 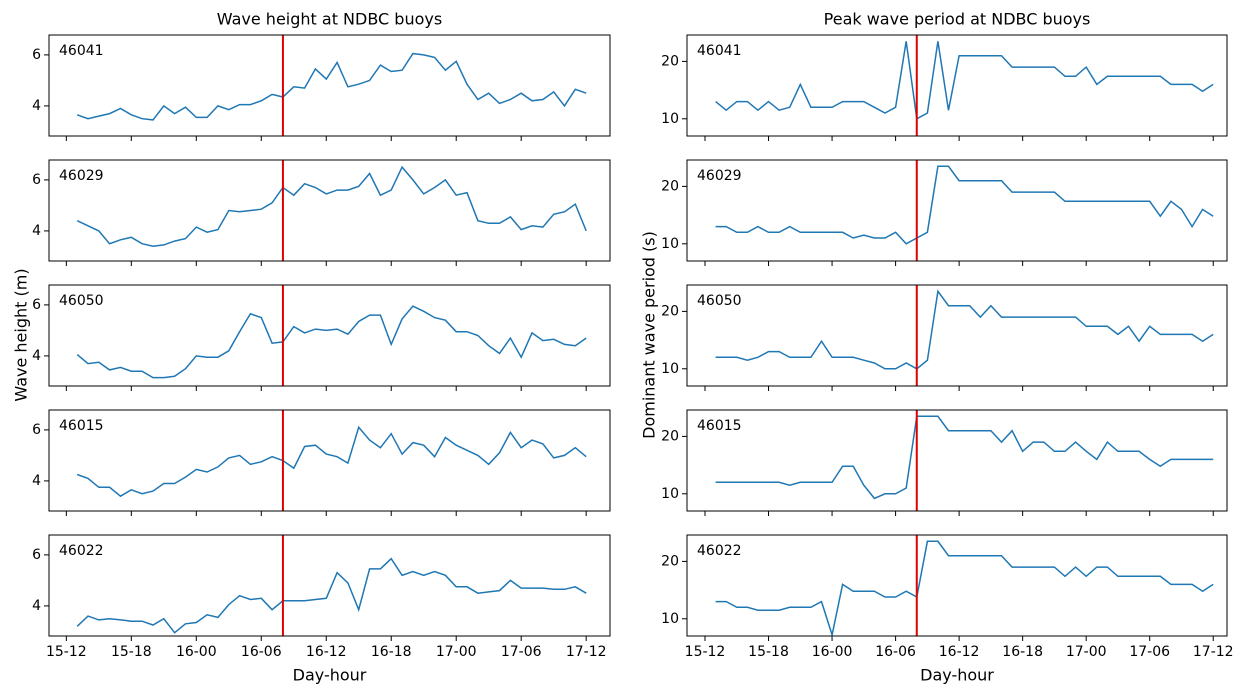 I want to click on column-title: Wave height at NDBC buoys, so click(x=329, y=19).